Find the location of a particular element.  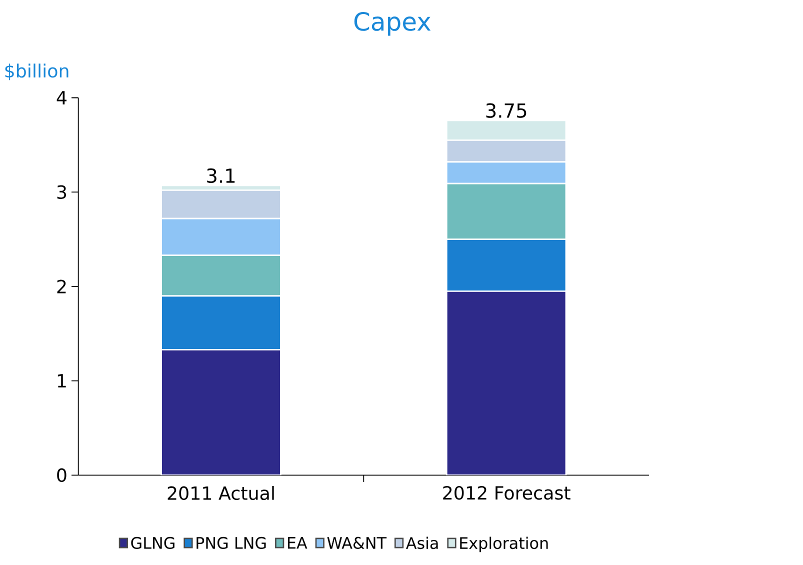

y-tick-label: 4 is located at coordinates (61, 97).